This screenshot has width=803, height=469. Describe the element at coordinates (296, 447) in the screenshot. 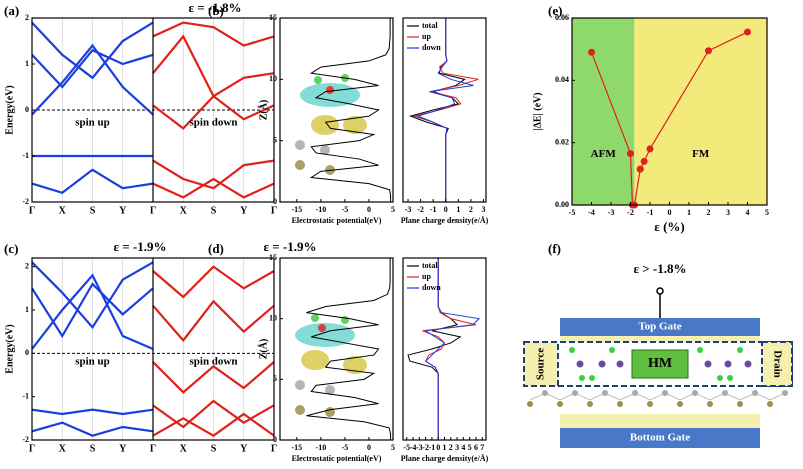

I see `x-tick-label: -15` at that location.